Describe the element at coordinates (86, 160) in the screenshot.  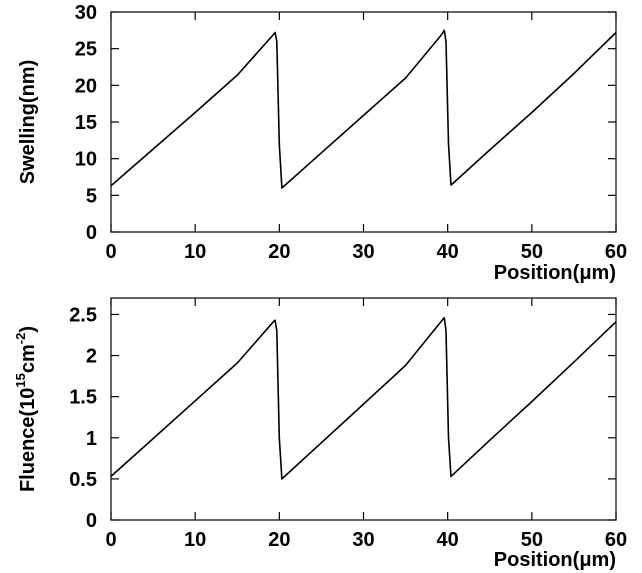
I see `swelling-y-tick-label: 10` at that location.